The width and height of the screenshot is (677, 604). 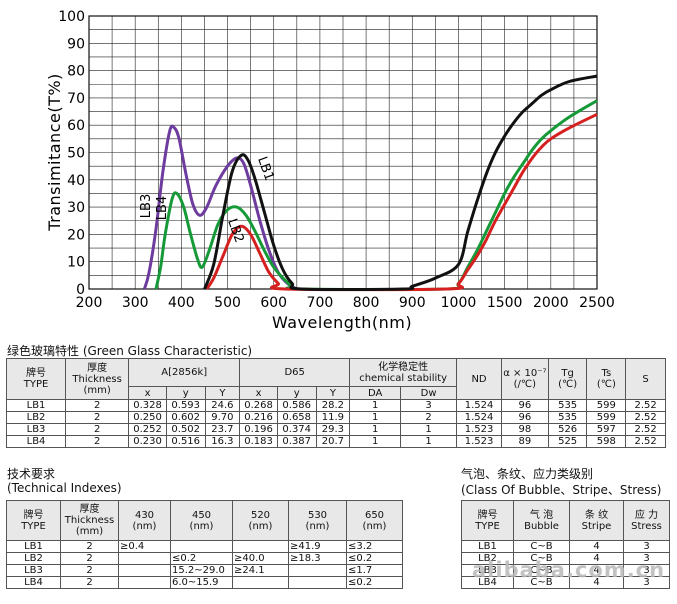 I want to click on col-da: DA, so click(x=375, y=393).